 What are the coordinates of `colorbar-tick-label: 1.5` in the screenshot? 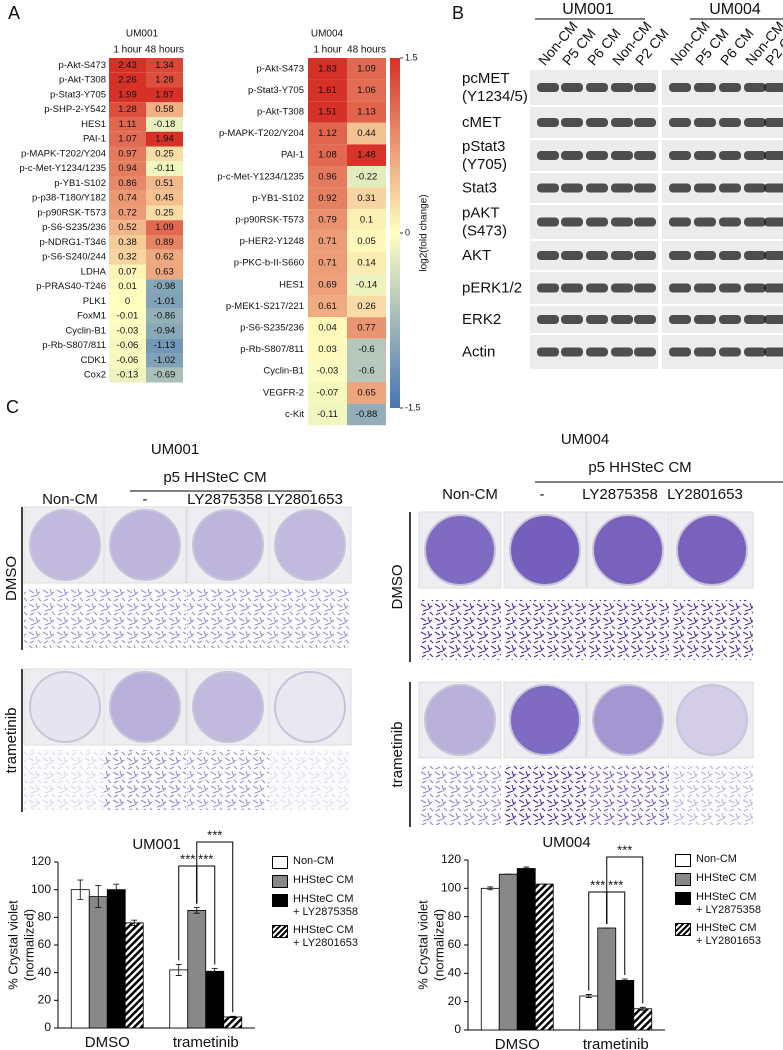 It's located at (411, 57).